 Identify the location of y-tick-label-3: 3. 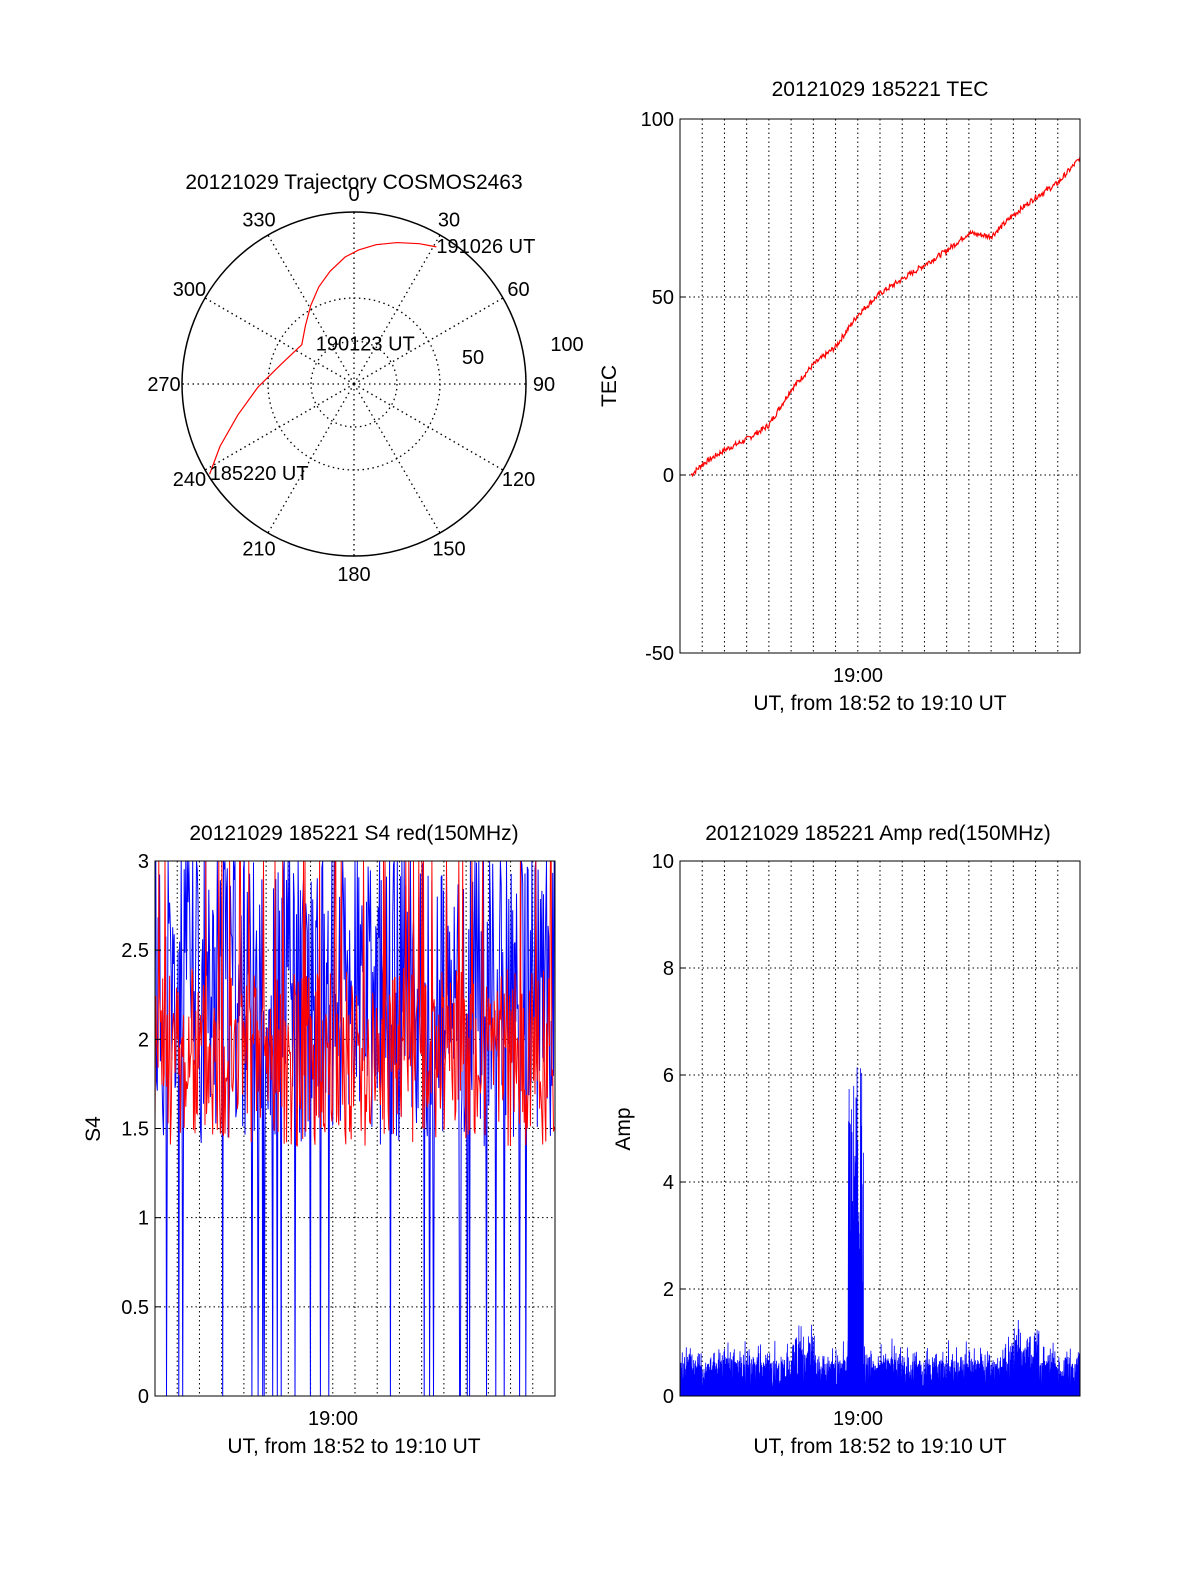
(143, 862).